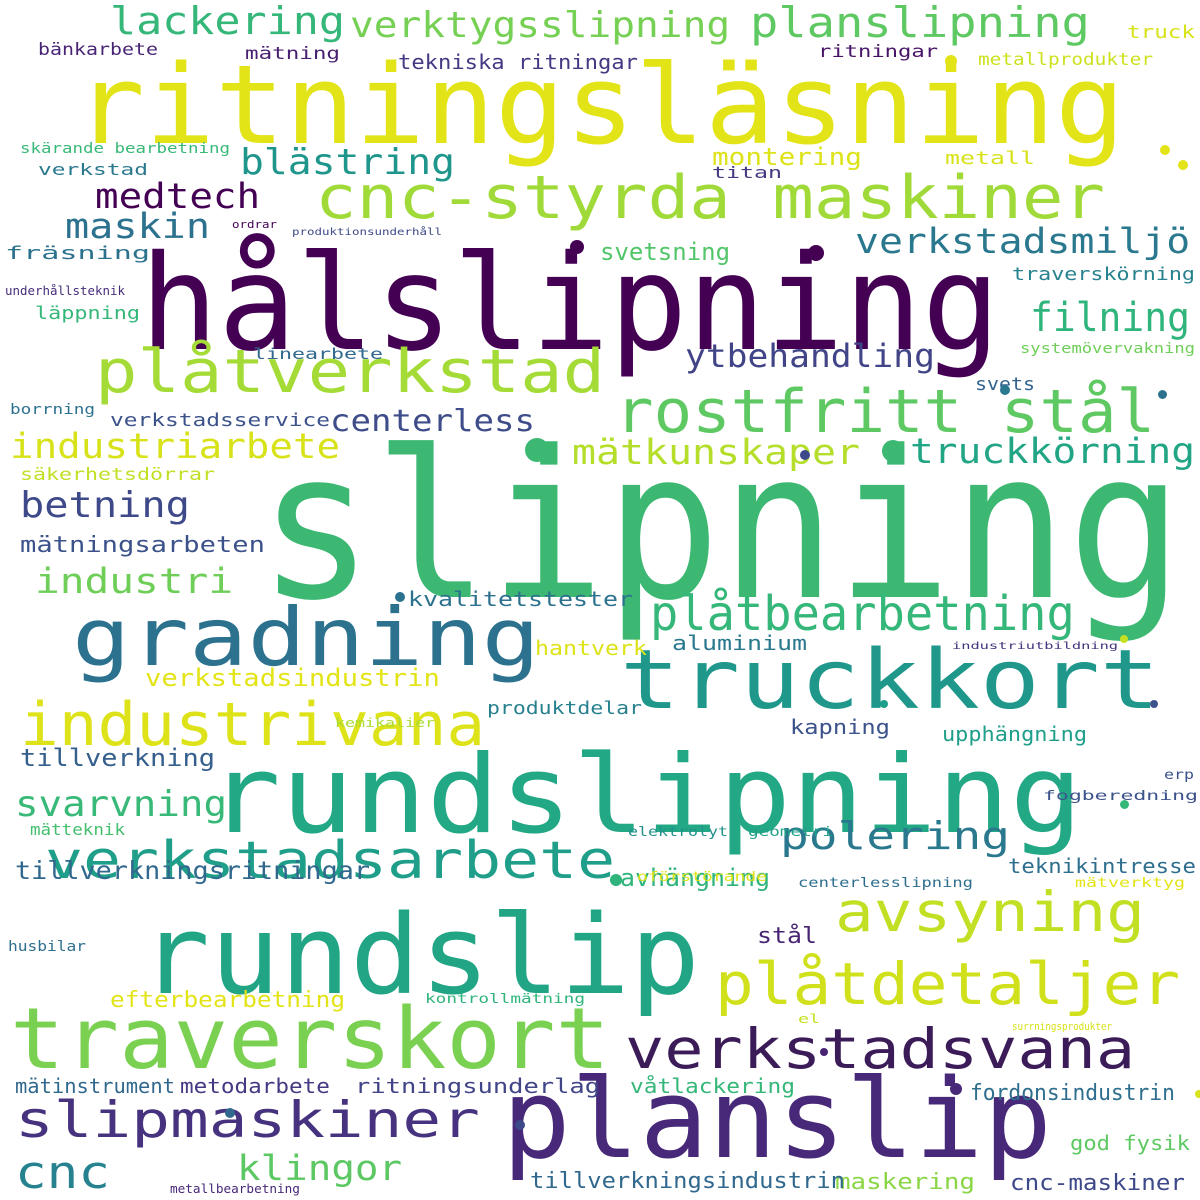  Describe the element at coordinates (862, 614) in the screenshot. I see `word-platbearbetning: plåtbearbetning` at that location.